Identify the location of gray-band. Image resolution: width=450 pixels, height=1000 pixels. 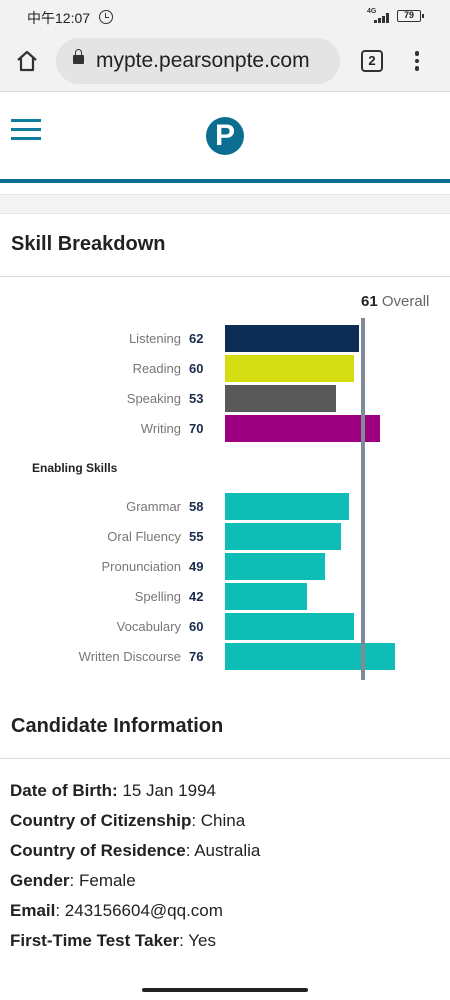
(225, 204).